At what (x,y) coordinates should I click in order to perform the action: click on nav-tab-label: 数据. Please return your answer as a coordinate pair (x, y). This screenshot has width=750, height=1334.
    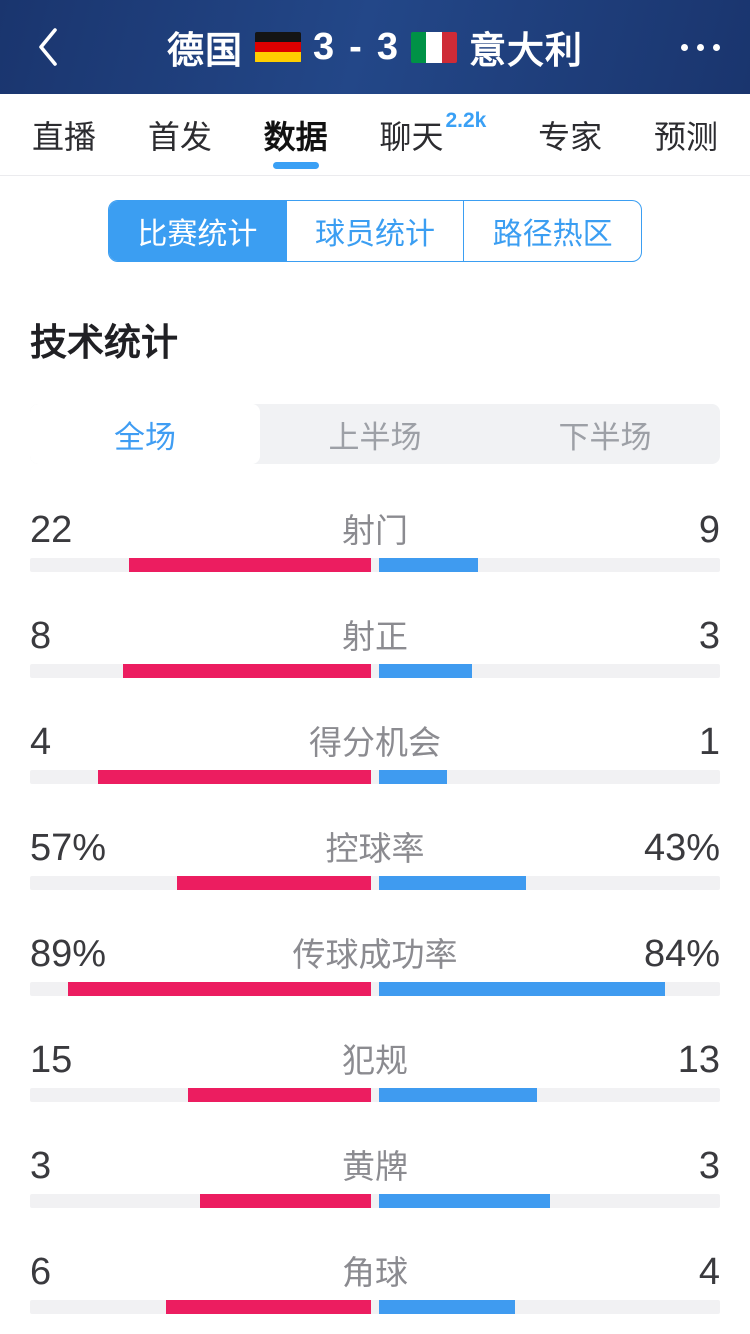
    Looking at the image, I should click on (295, 136).